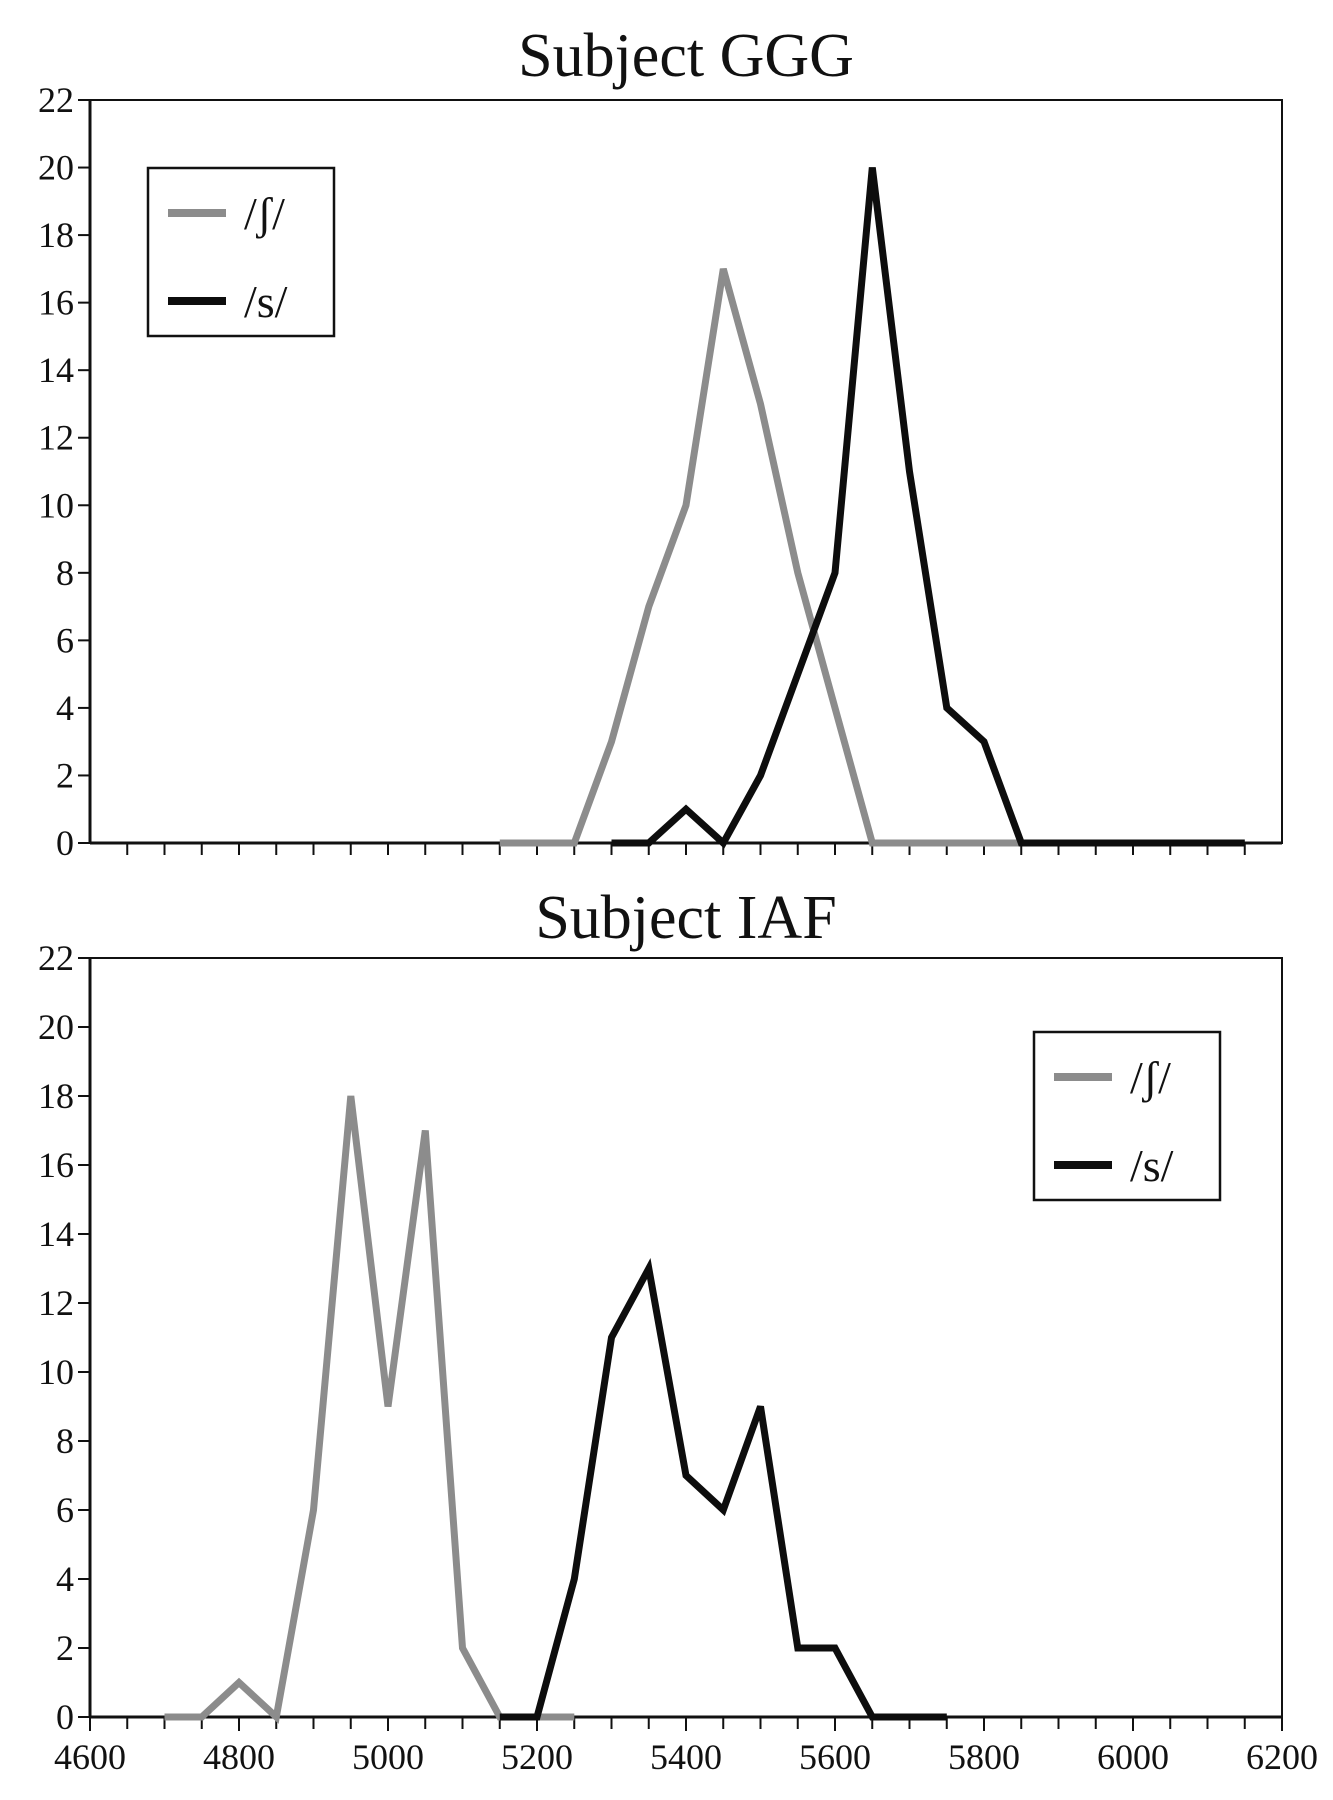 The image size is (1333, 1800). I want to click on chart-title: Subject IAF, so click(685, 918).